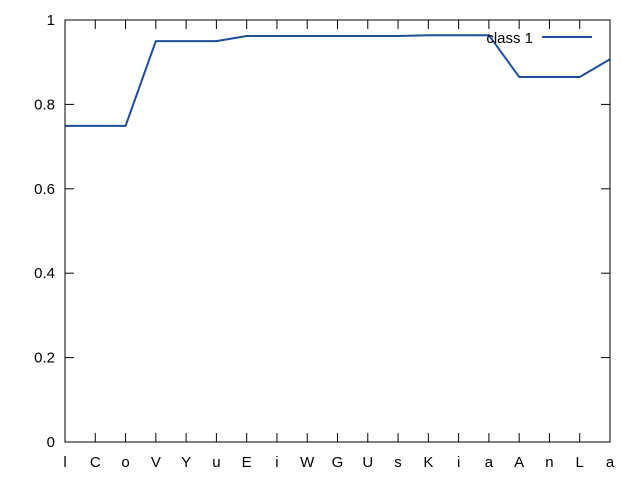 The image size is (640, 480). I want to click on y-tick-label: 0, so click(51, 442).